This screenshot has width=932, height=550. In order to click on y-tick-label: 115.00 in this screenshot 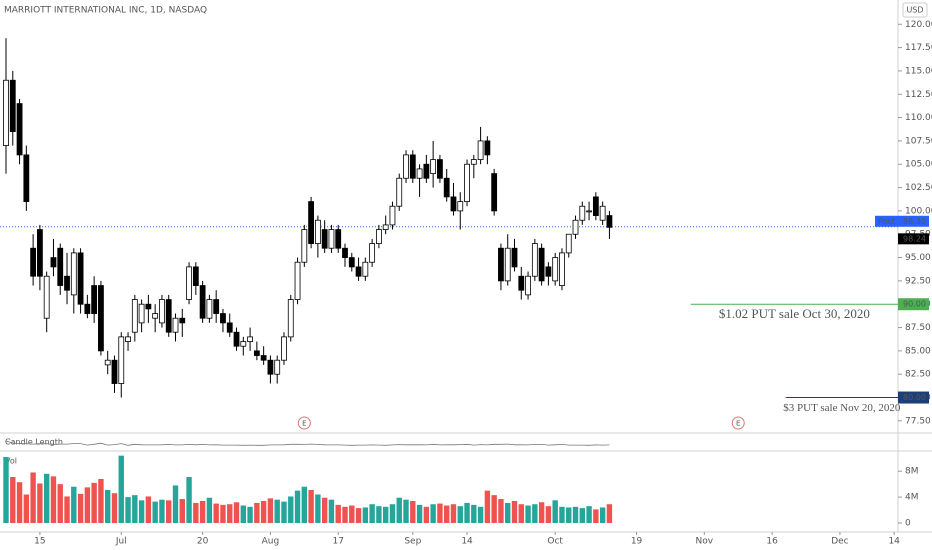, I will do `click(918, 71)`.